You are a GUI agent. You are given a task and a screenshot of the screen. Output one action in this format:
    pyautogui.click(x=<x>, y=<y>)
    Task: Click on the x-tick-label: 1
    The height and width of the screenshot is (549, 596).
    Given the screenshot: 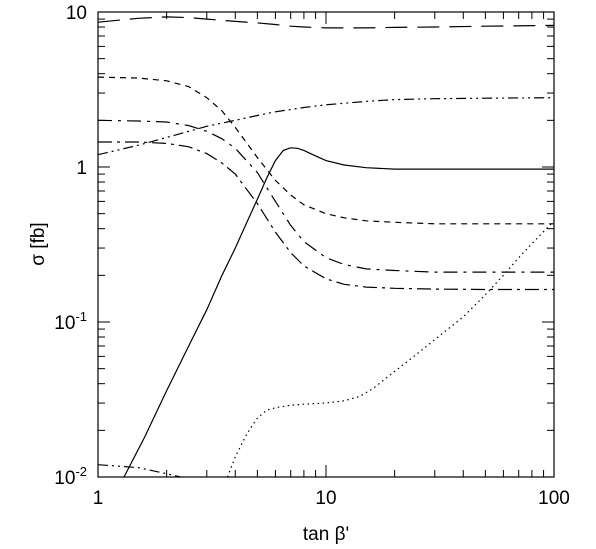 What is the action you would take?
    pyautogui.click(x=98, y=498)
    